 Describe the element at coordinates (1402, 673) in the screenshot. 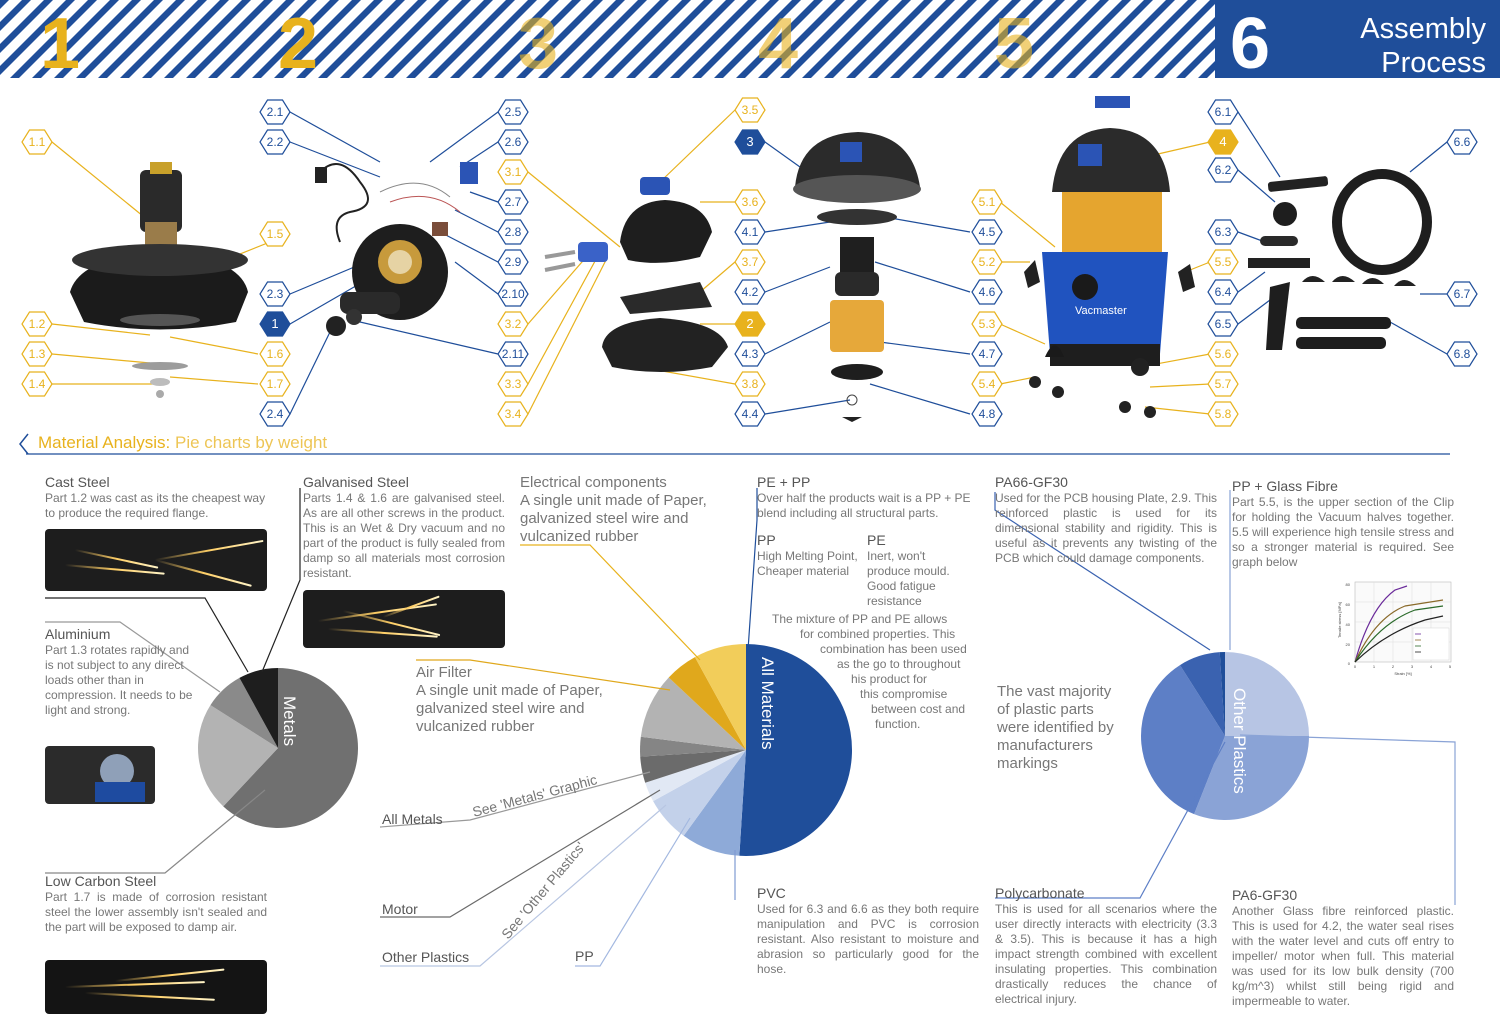

I see `graph-x-label: Strain [%]` at that location.